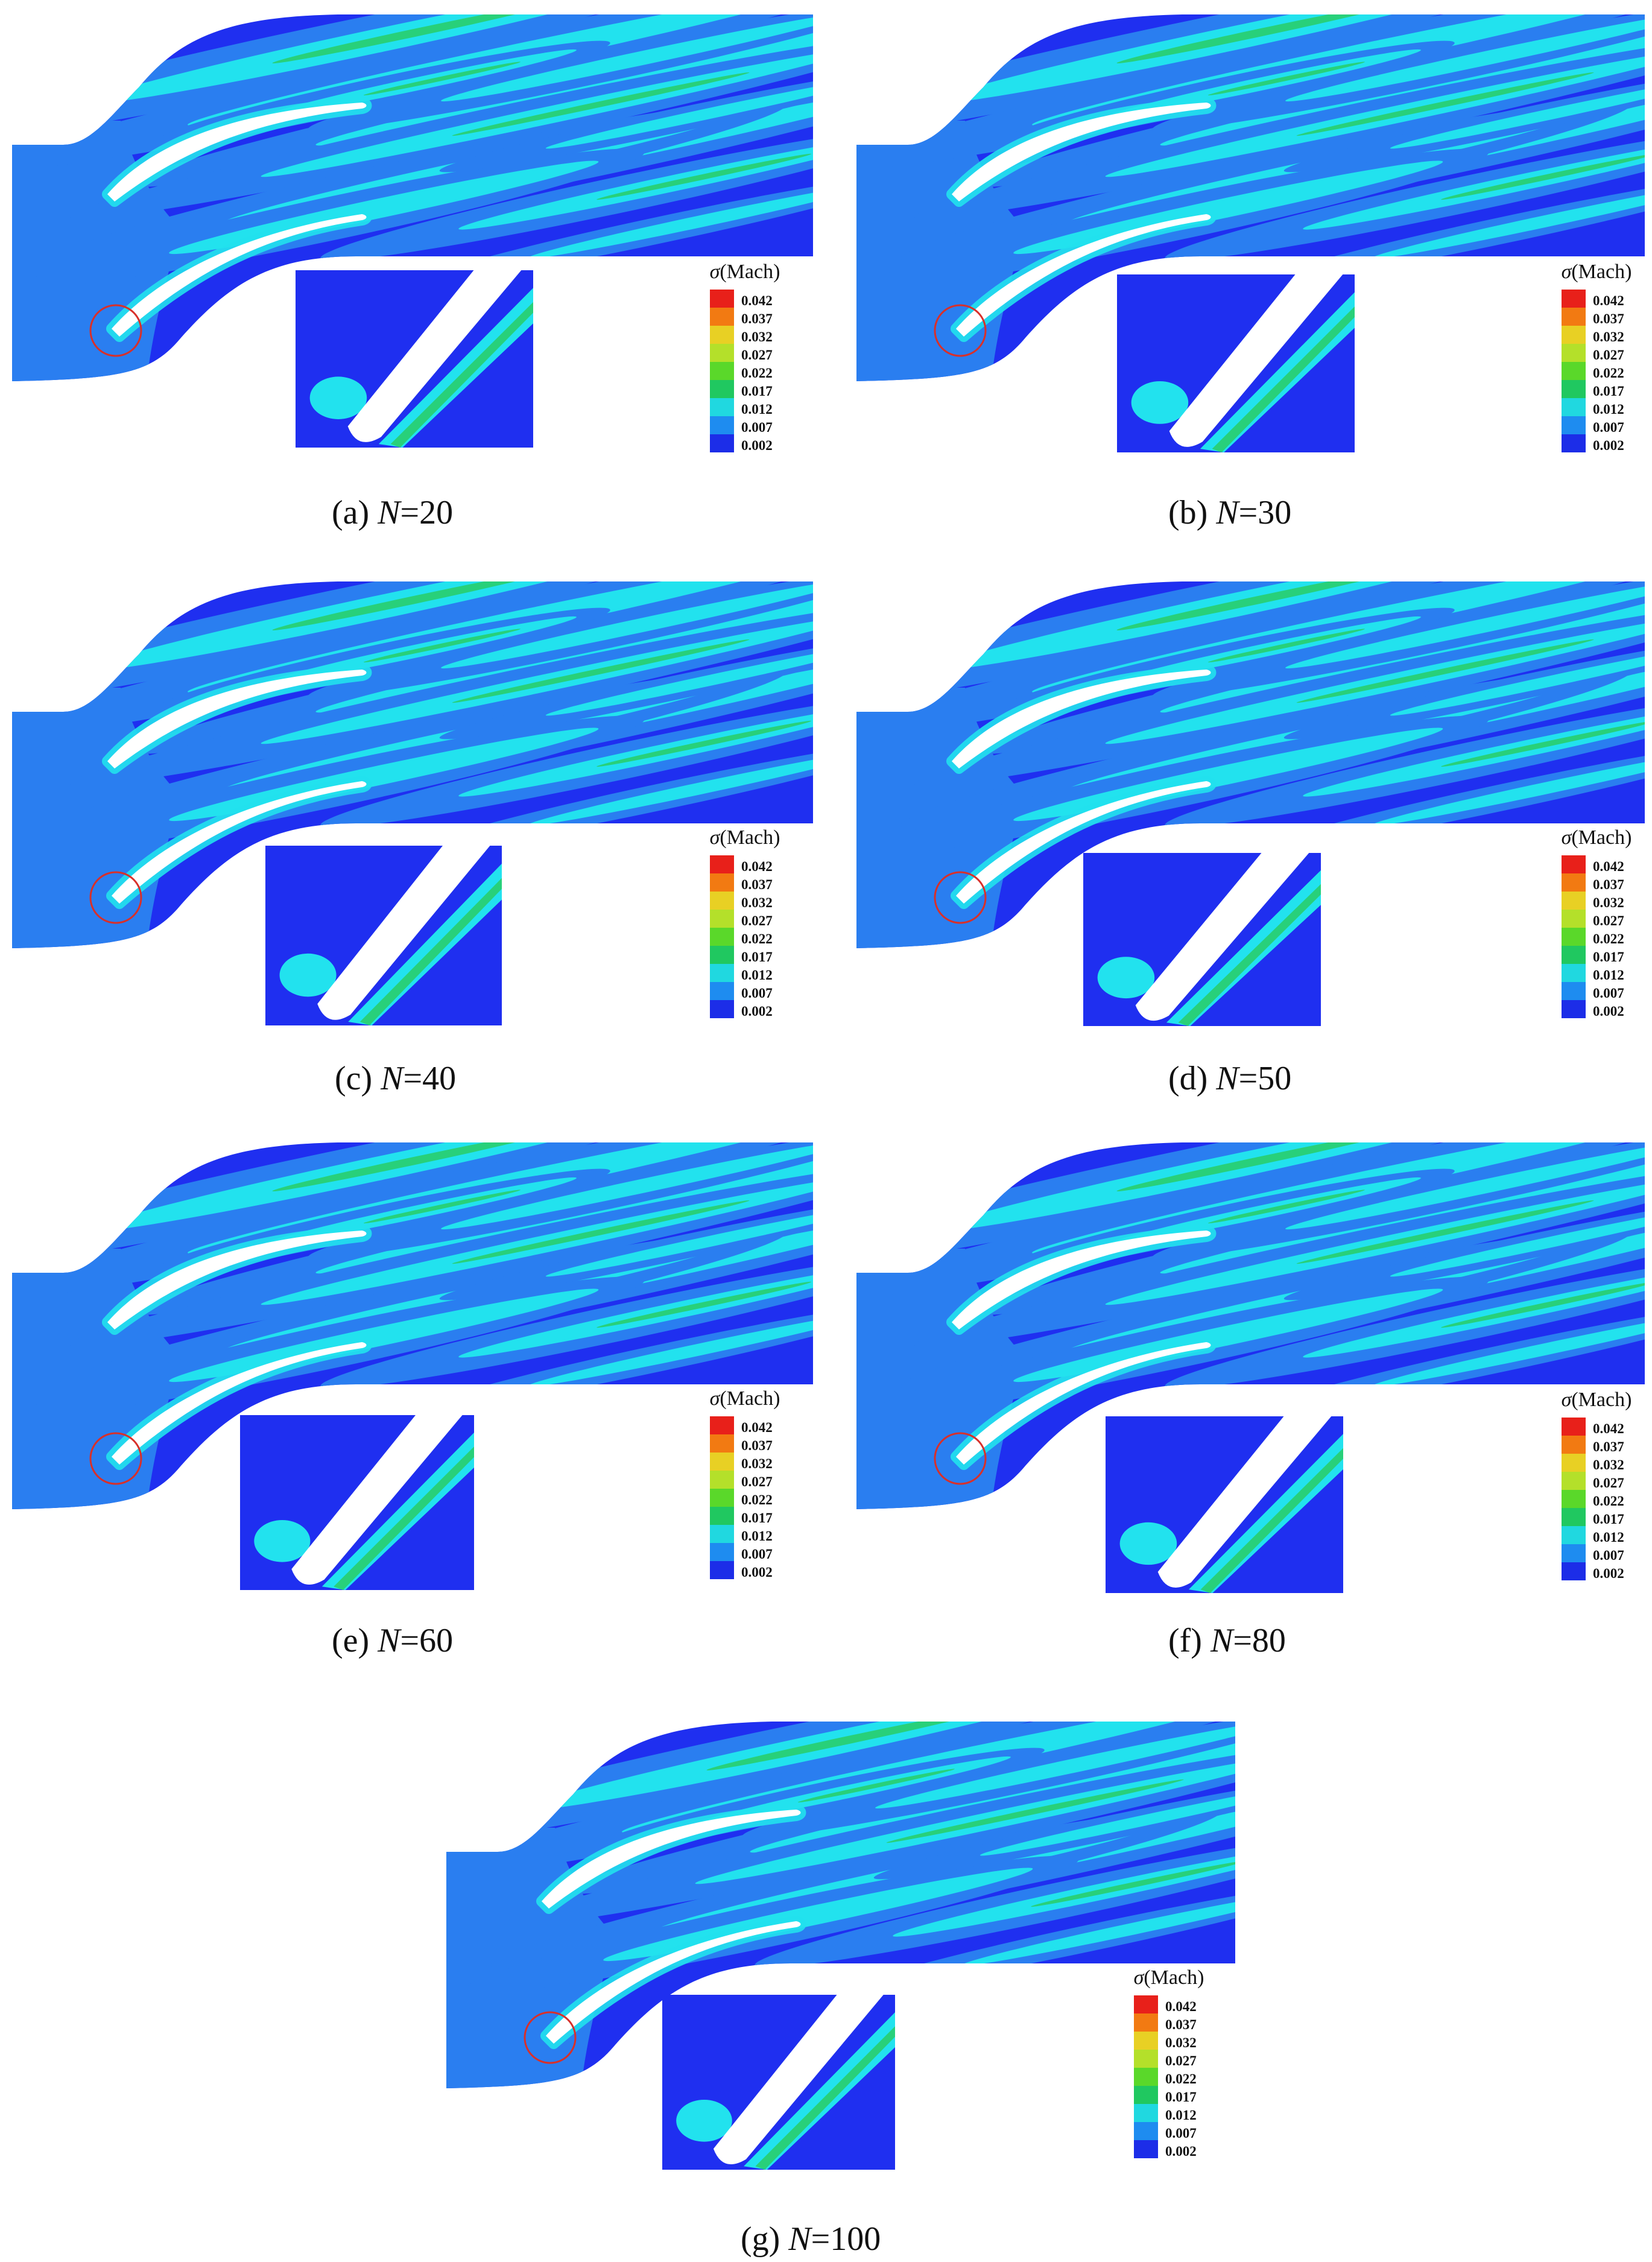 The image size is (1652, 2262). Describe the element at coordinates (811, 2239) in the screenshot. I see `caption-g: (g) N=100` at that location.